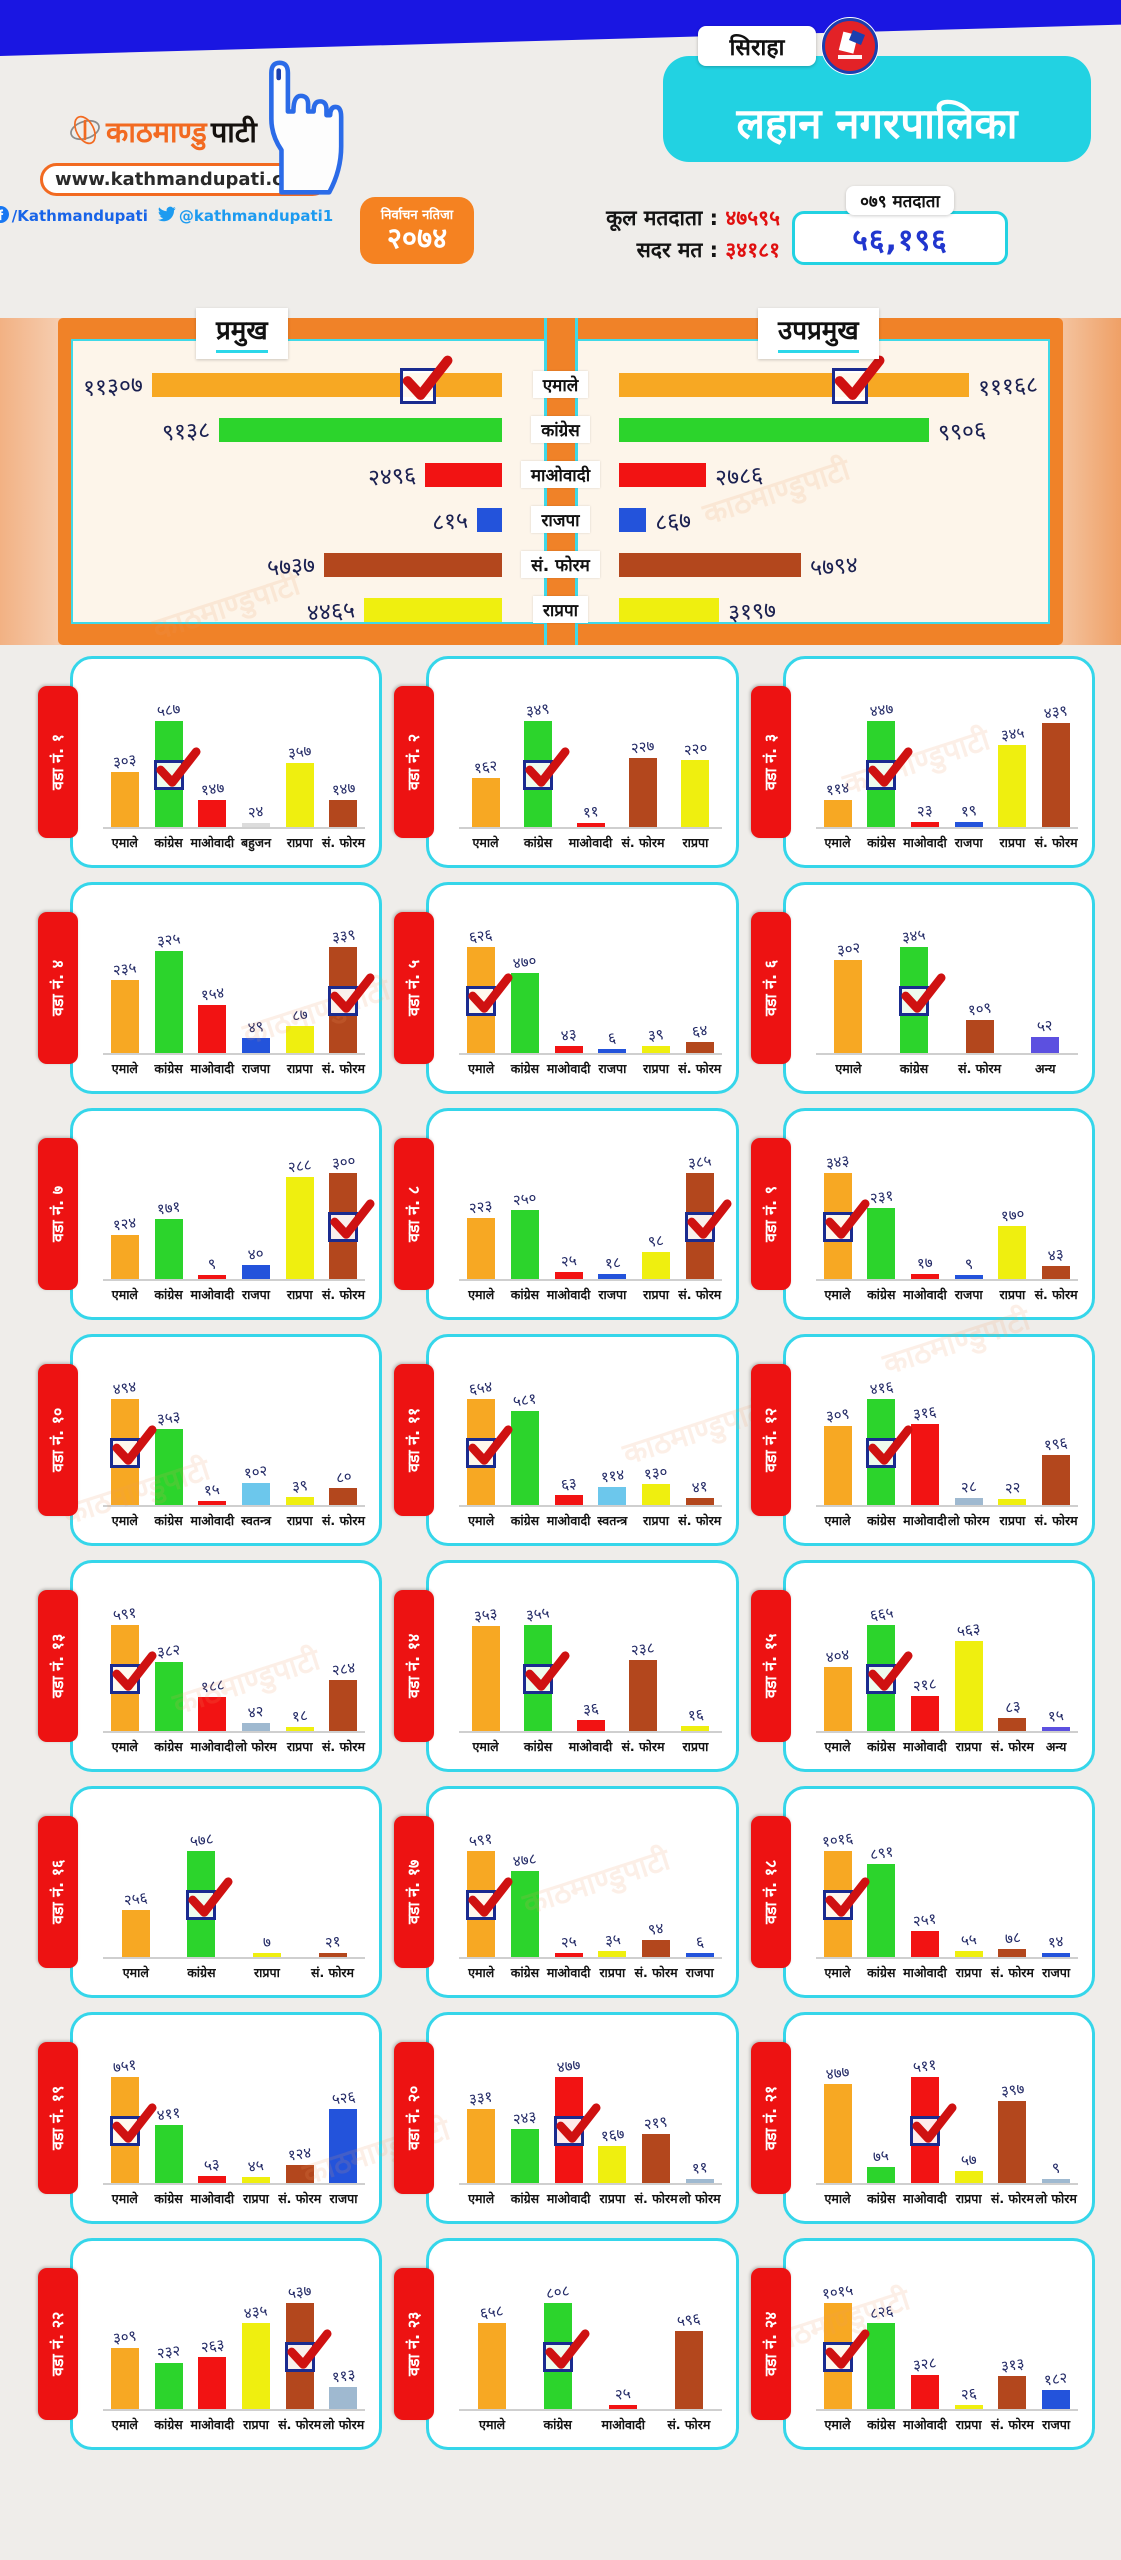 The width and height of the screenshot is (1121, 2560). Describe the element at coordinates (414, 2344) in the screenshot. I see `ward-label-23: वडा नं. २३` at that location.